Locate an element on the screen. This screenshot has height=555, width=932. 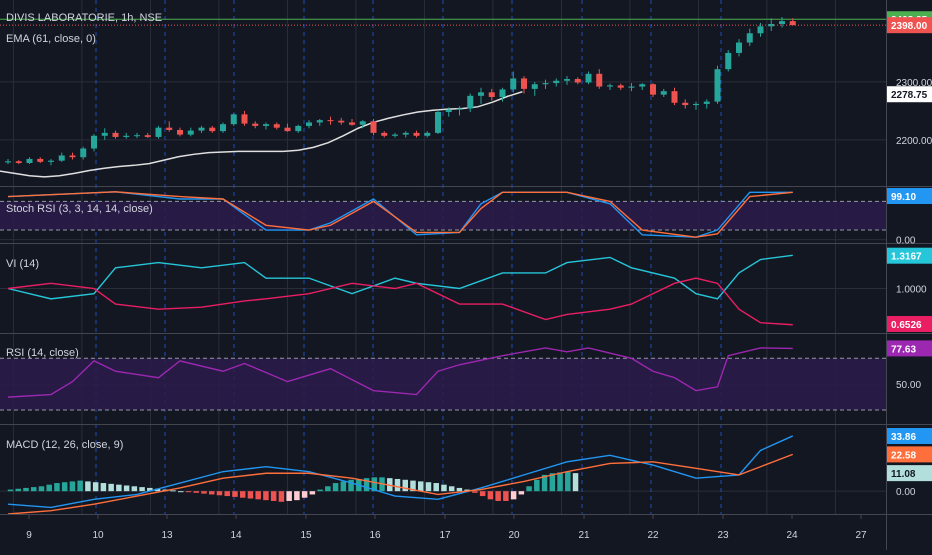
x-tick-label: 17 is located at coordinates (445, 535).